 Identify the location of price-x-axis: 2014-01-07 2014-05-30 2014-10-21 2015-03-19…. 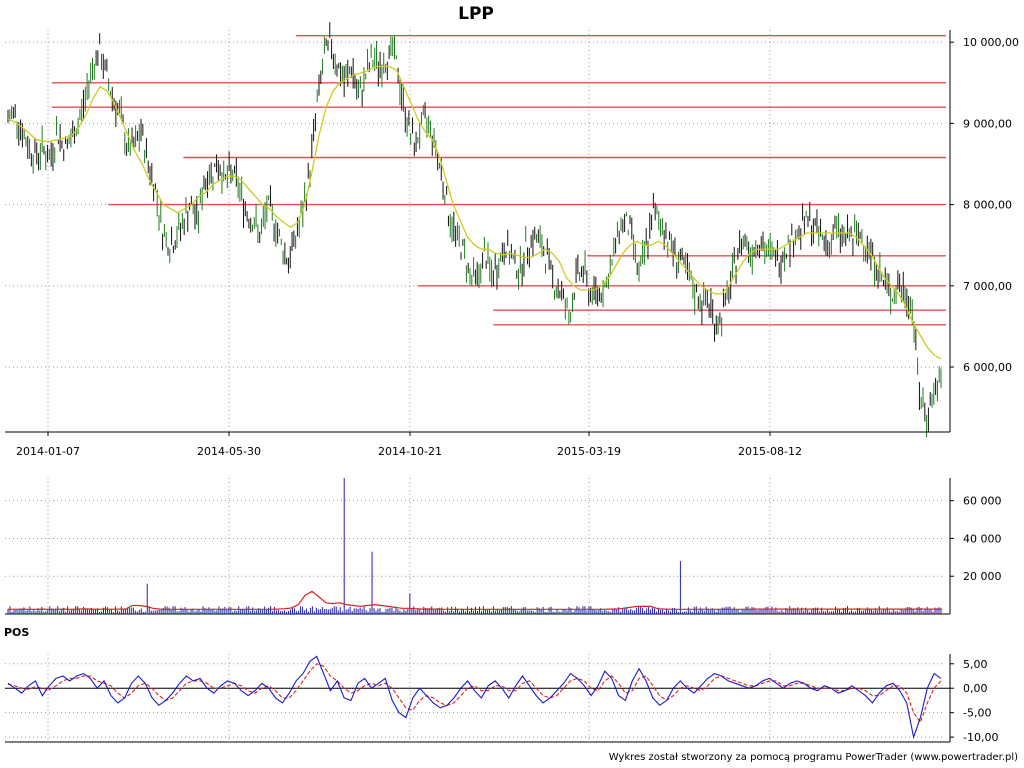
(477, 444).